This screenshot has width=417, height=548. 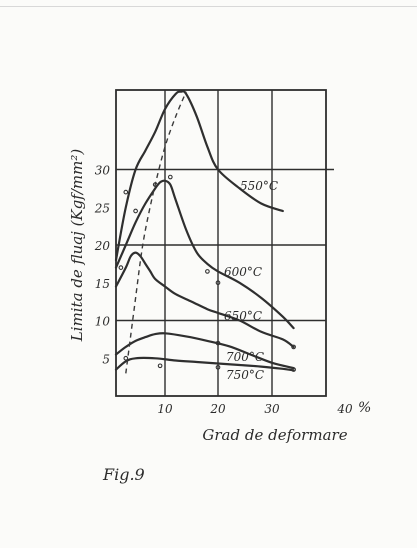 What do you see at coordinates (207, 271) in the screenshot?
I see `series-600c-point` at bounding box center [207, 271].